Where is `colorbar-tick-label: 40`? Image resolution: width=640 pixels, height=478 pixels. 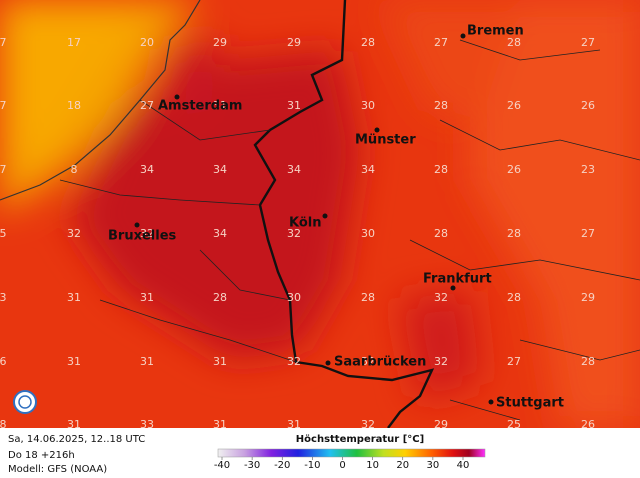 colorbar-tick-label: 40 is located at coordinates (463, 465).